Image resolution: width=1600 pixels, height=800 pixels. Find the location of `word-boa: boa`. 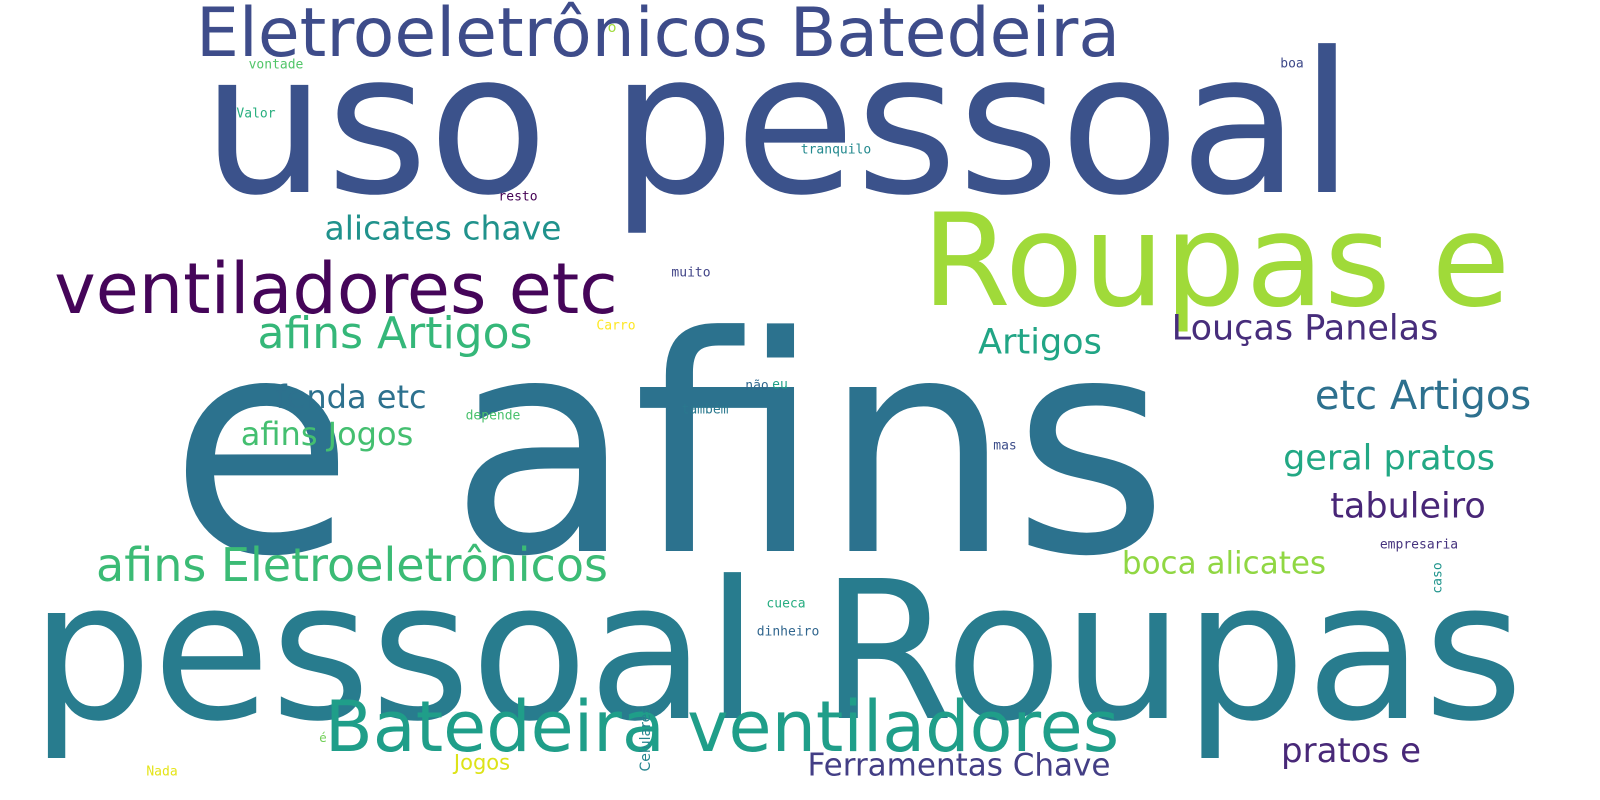

word-boa: boa is located at coordinates (1292, 64).